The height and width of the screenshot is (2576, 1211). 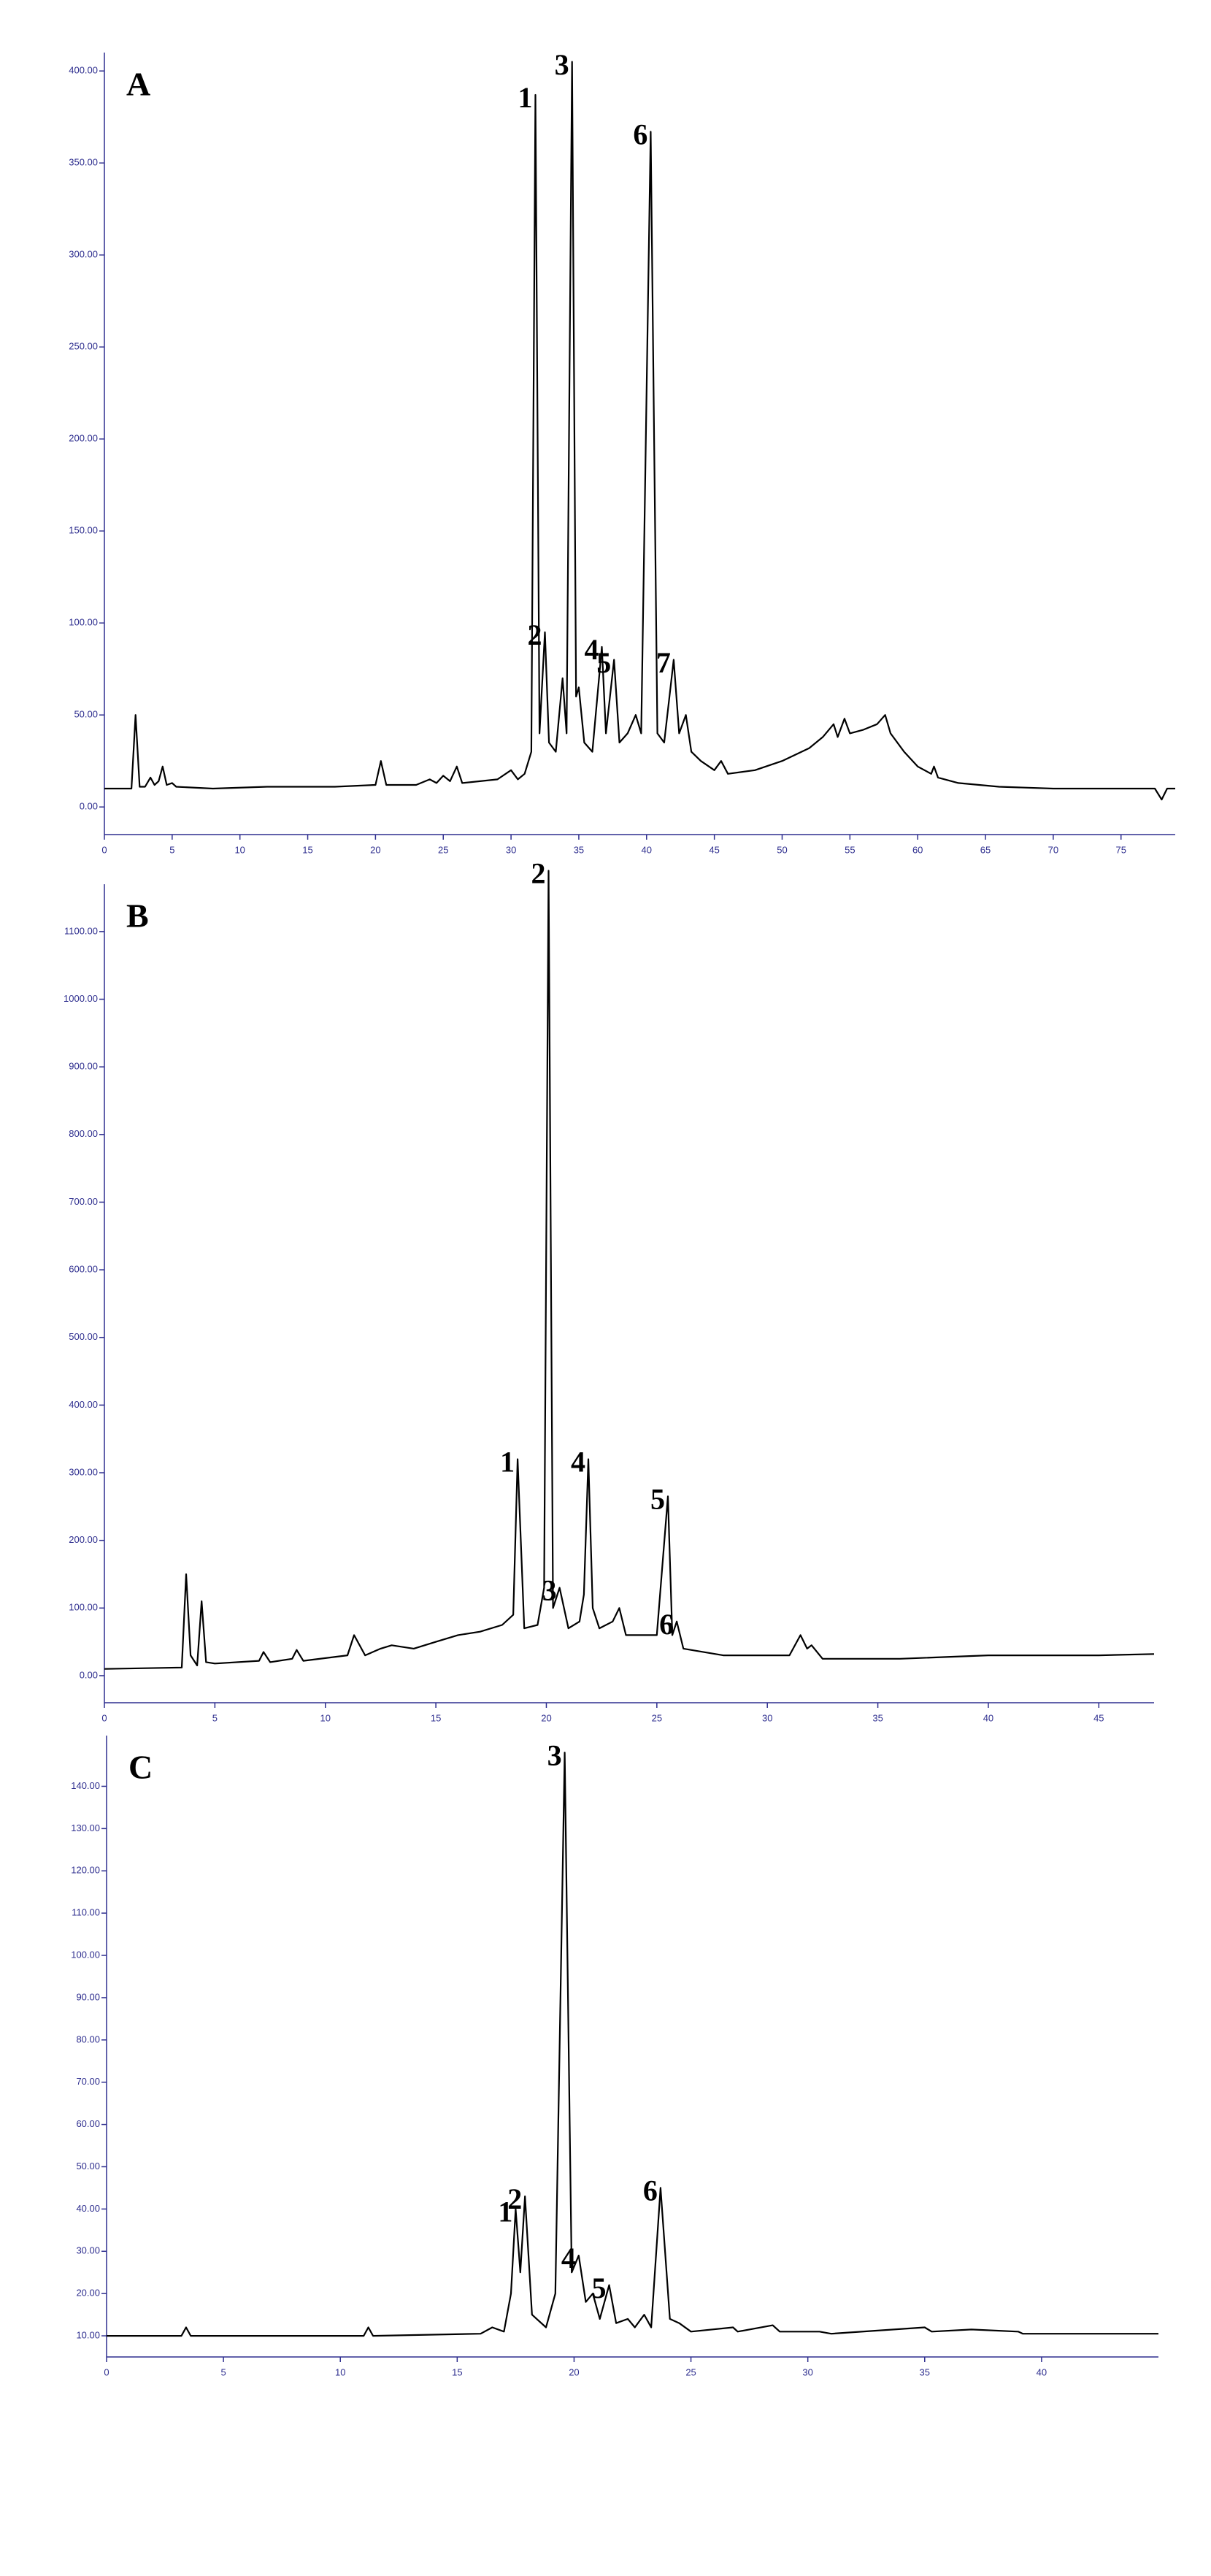 What do you see at coordinates (85, 1785) in the screenshot?
I see `y-tick-label: 140.00` at bounding box center [85, 1785].